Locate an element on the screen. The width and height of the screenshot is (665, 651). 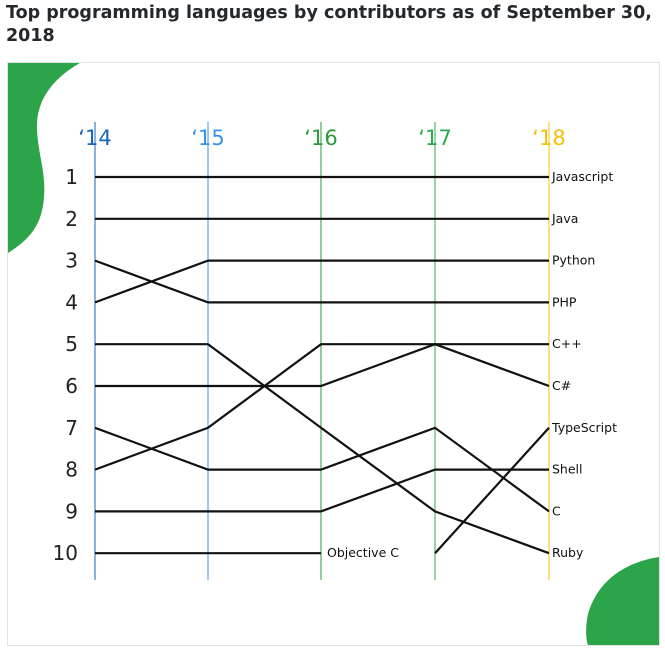
rank-label: 2 is located at coordinates (71, 219).